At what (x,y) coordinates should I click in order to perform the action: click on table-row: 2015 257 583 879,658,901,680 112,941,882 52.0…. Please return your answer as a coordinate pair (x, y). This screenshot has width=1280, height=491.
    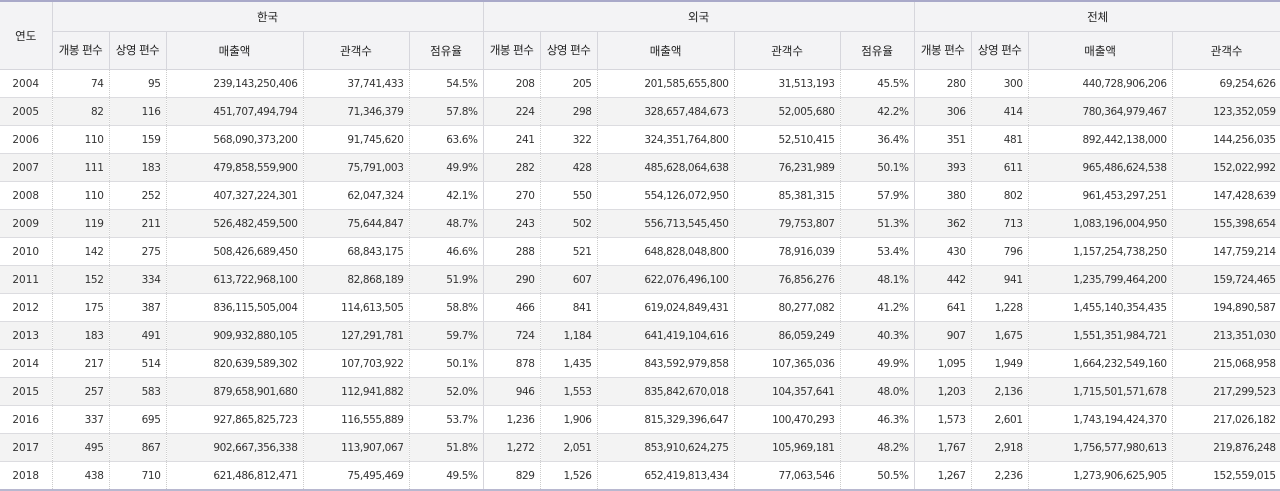
    Looking at the image, I should click on (640, 391).